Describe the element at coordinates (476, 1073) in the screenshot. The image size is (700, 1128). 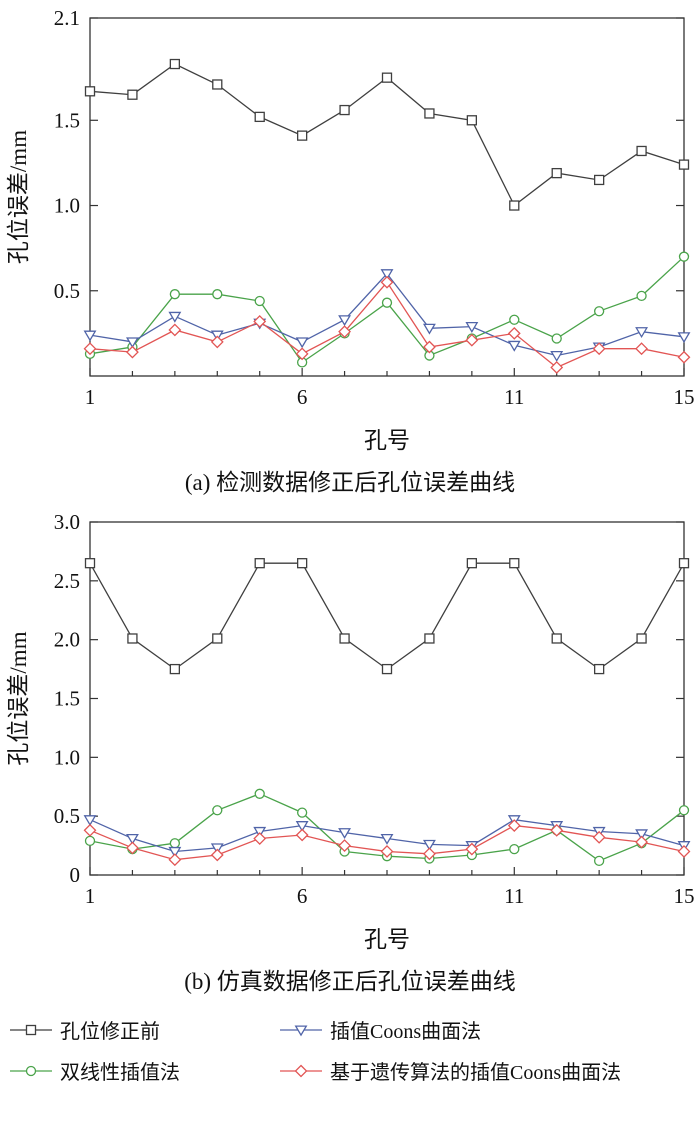
I see `legend-label: 基于遗传算法的插值Coons曲面法` at that location.